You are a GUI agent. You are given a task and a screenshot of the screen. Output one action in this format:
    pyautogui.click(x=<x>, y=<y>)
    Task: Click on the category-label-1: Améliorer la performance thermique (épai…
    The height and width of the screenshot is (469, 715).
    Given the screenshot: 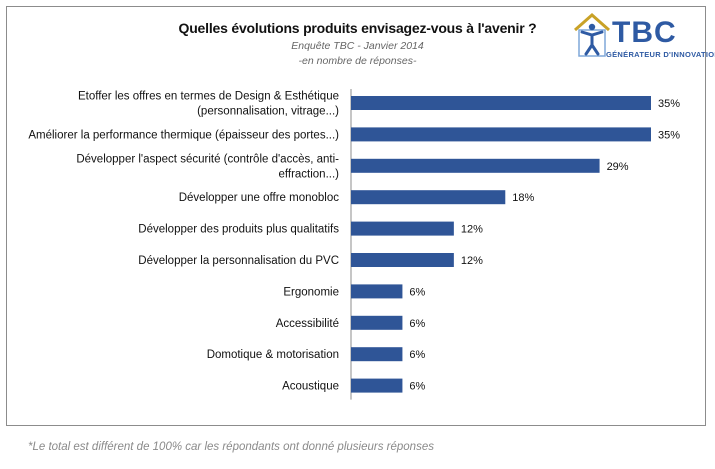 What is the action you would take?
    pyautogui.click(x=183, y=135)
    